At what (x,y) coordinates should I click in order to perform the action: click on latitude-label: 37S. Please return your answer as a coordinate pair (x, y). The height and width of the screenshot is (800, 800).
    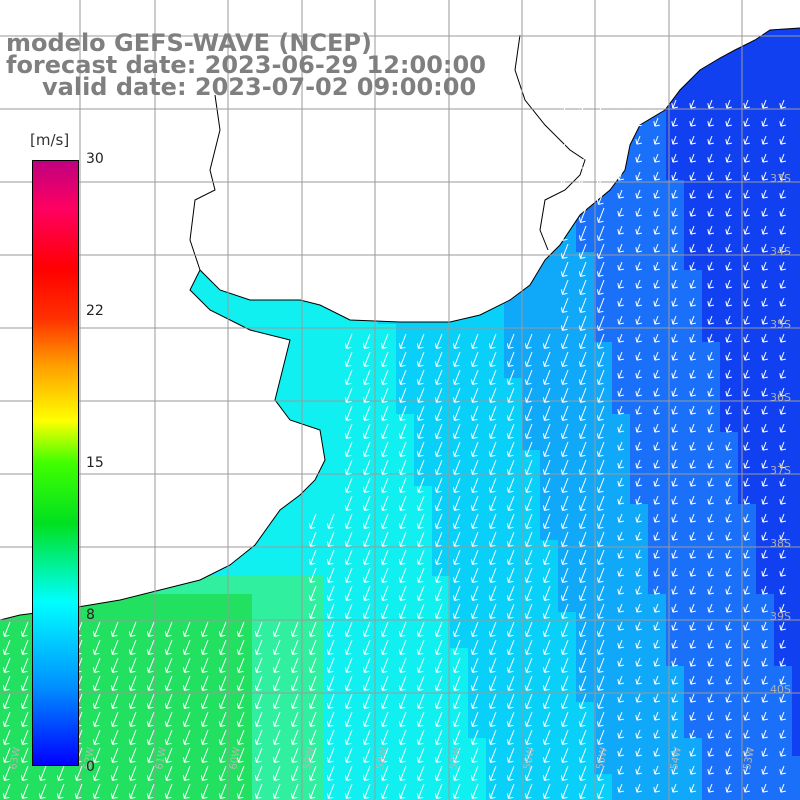
    Looking at the image, I should click on (780, 470).